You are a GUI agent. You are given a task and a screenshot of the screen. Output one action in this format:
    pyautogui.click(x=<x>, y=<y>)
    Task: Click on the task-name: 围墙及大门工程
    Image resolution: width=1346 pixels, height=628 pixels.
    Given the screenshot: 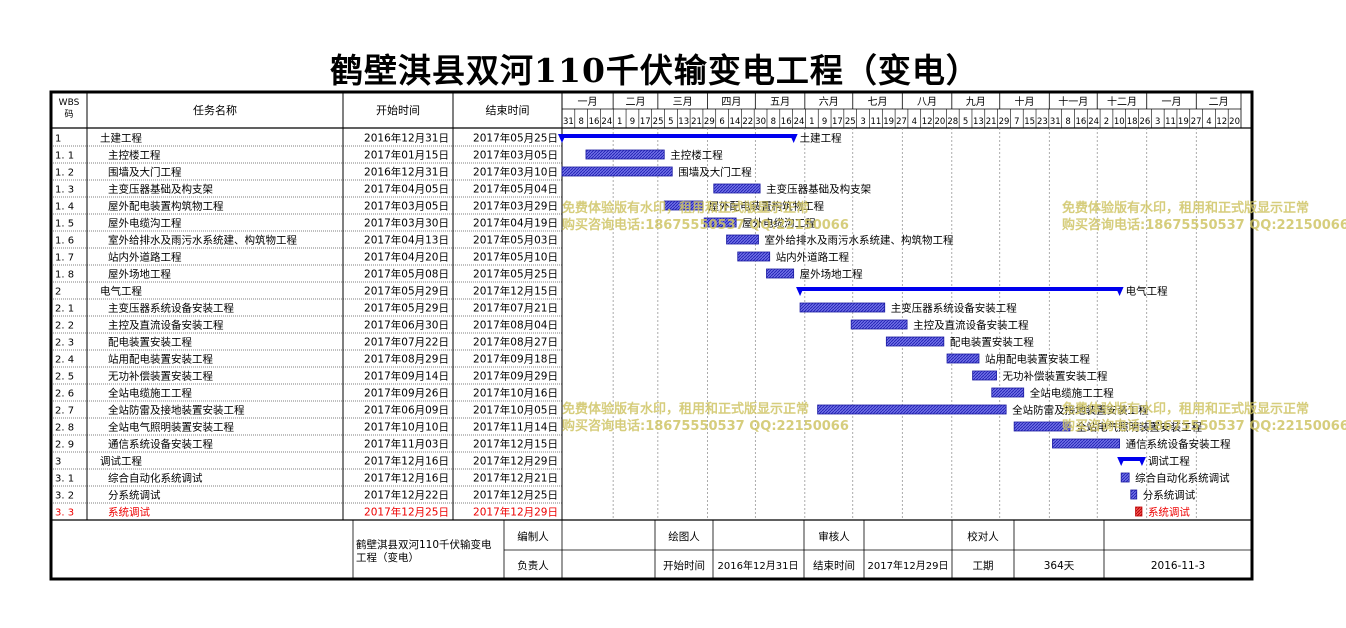 What is the action you would take?
    pyautogui.click(x=145, y=172)
    